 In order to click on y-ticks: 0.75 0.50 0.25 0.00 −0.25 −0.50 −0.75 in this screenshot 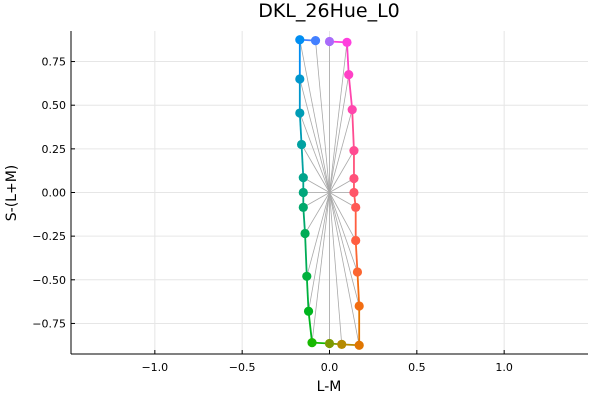, I will do `click(53, 193)`.